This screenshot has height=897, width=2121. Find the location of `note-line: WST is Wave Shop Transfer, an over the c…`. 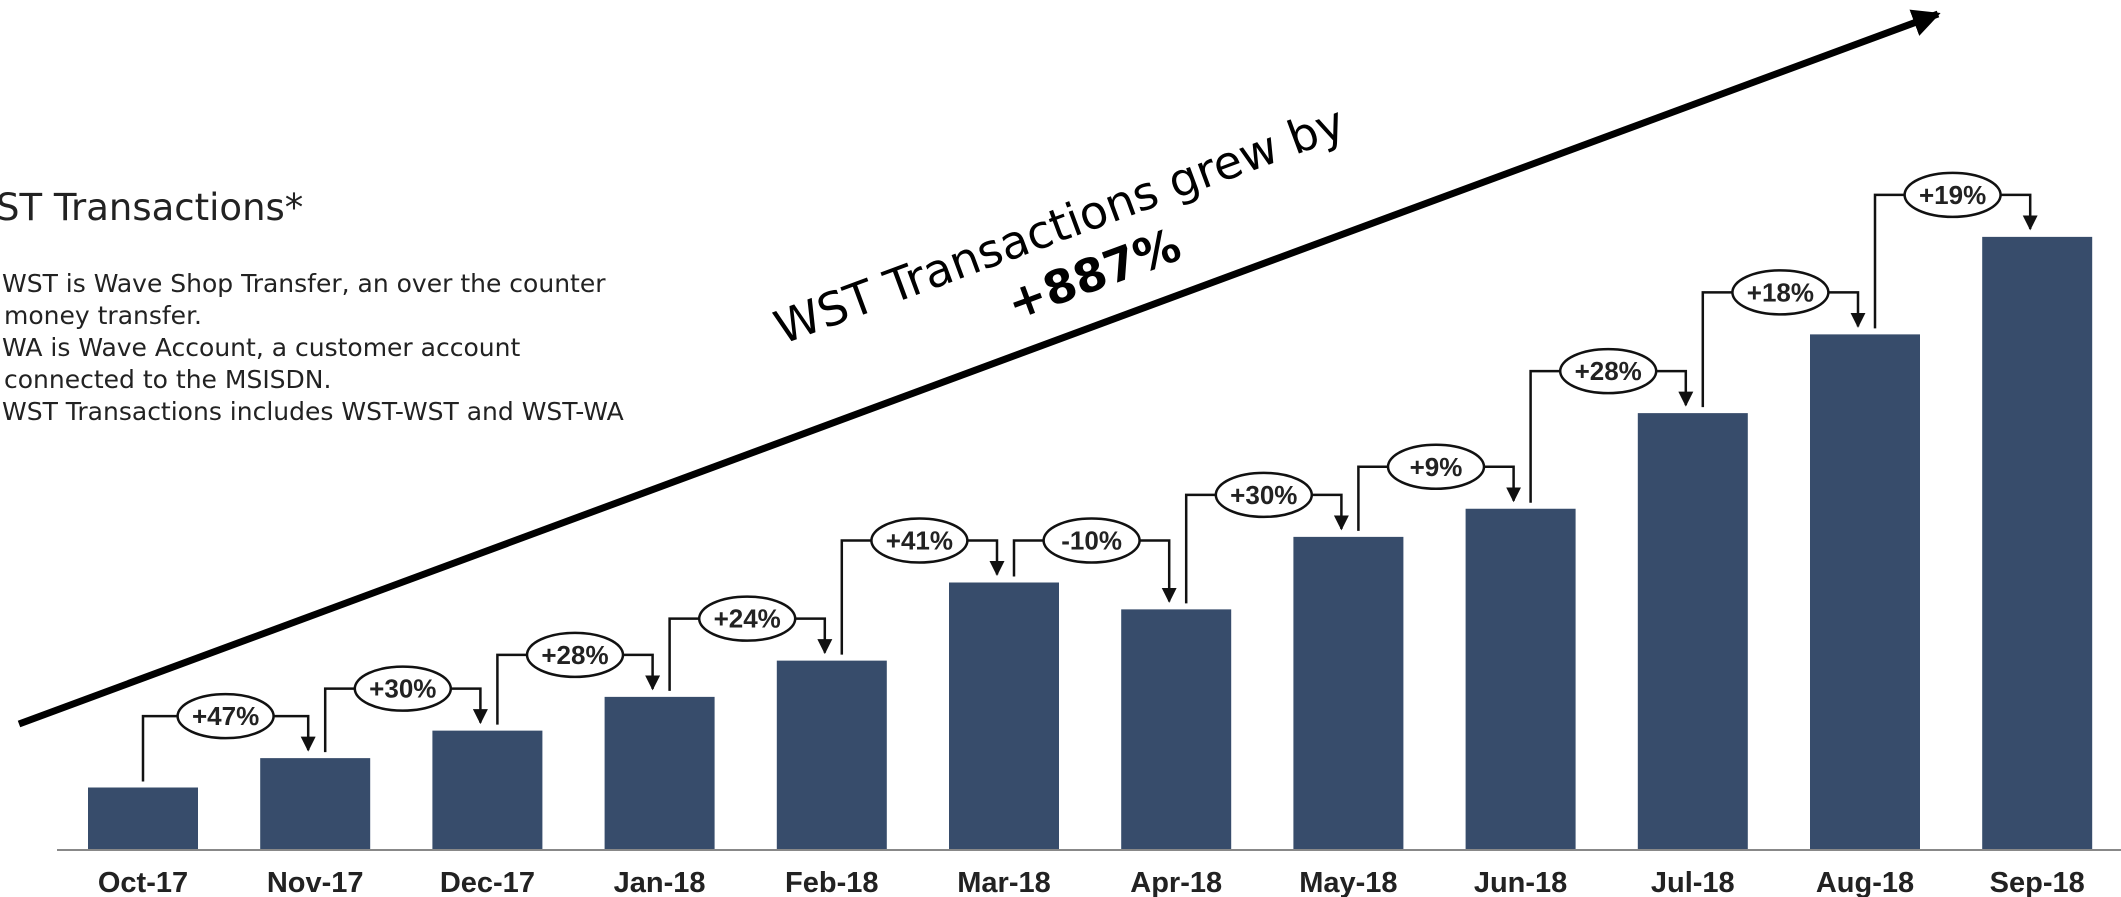

note-line: WST is Wave Shop Transfer, an over the c… is located at coordinates (304, 283).